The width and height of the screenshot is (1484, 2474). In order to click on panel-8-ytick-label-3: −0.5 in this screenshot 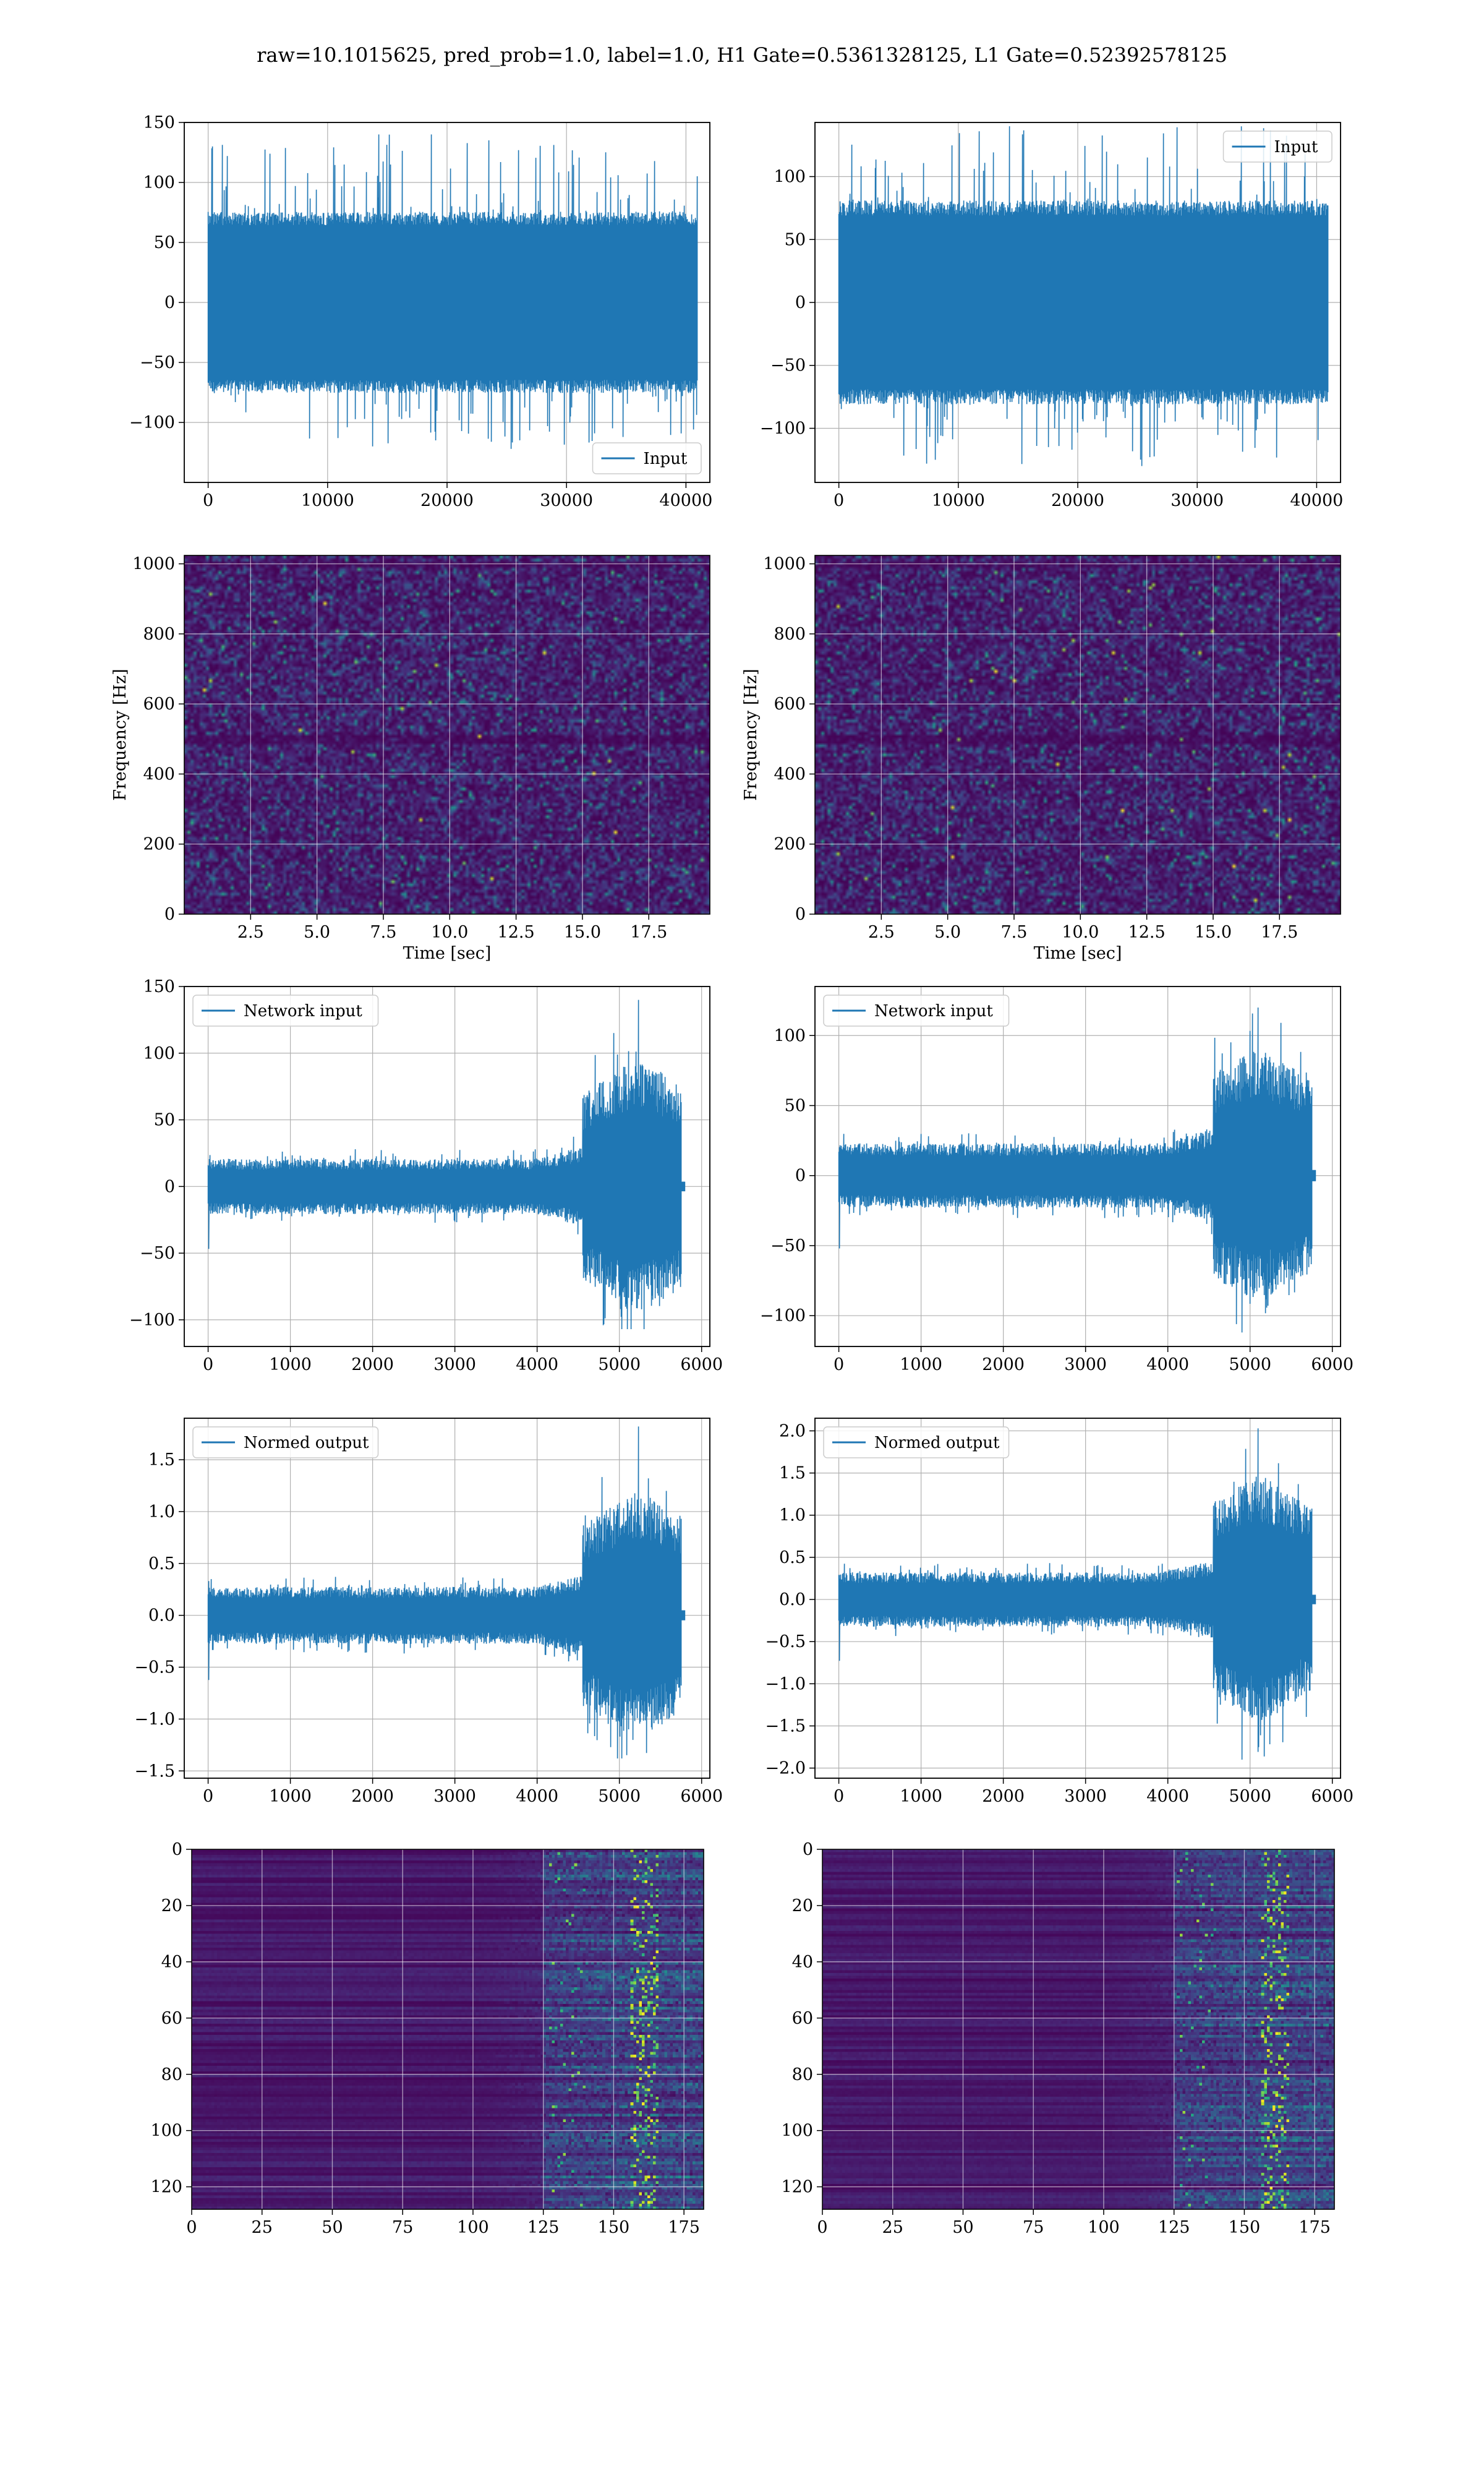, I will do `click(785, 1641)`.